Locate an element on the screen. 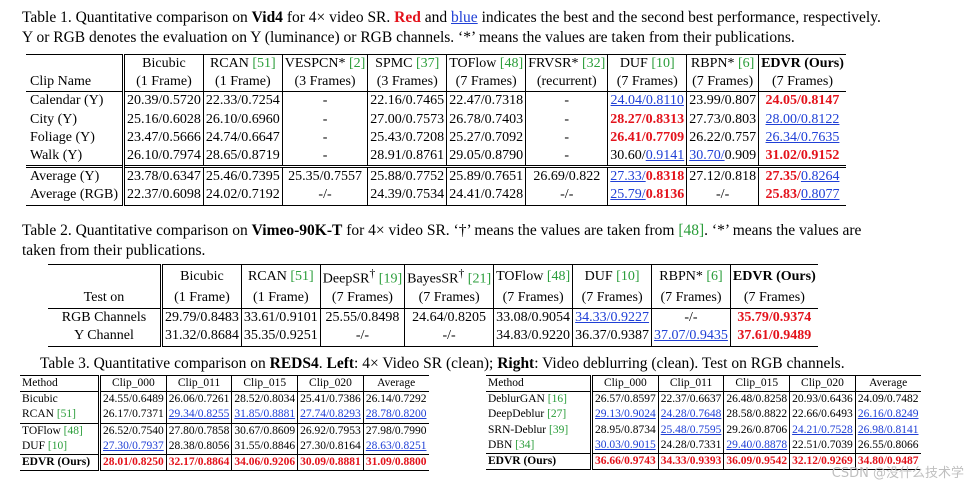  cell: 22.37/0.6637 is located at coordinates (690, 399).